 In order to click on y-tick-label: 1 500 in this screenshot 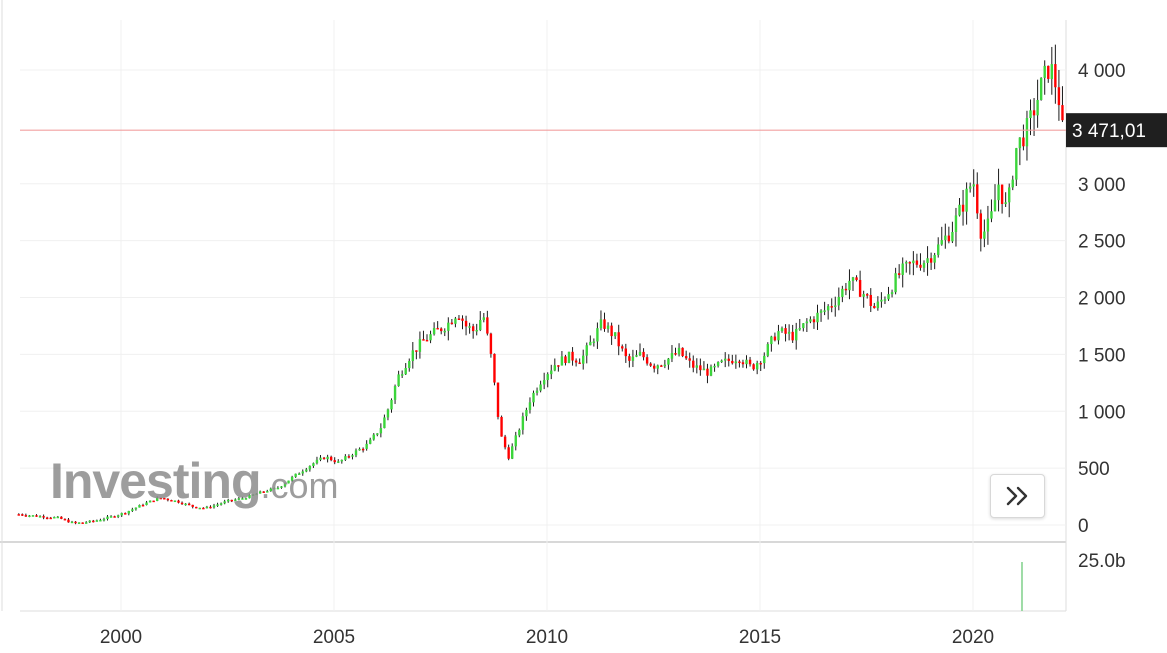, I will do `click(1102, 355)`.